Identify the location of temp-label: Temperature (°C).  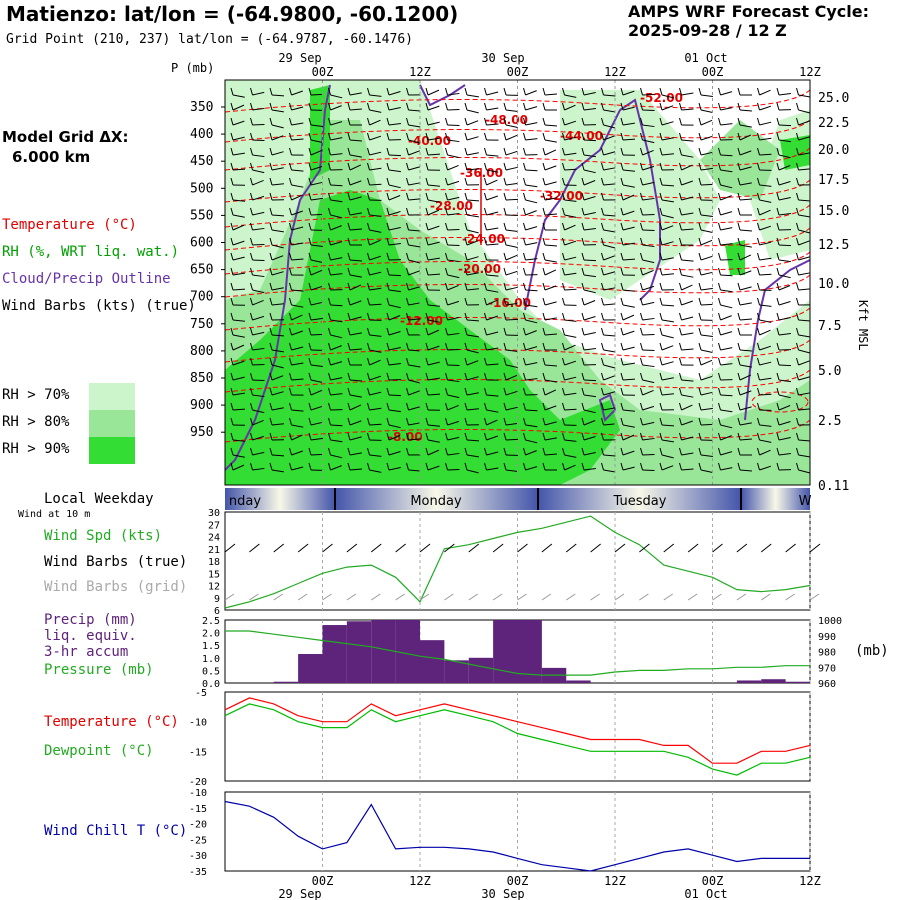
(111, 722).